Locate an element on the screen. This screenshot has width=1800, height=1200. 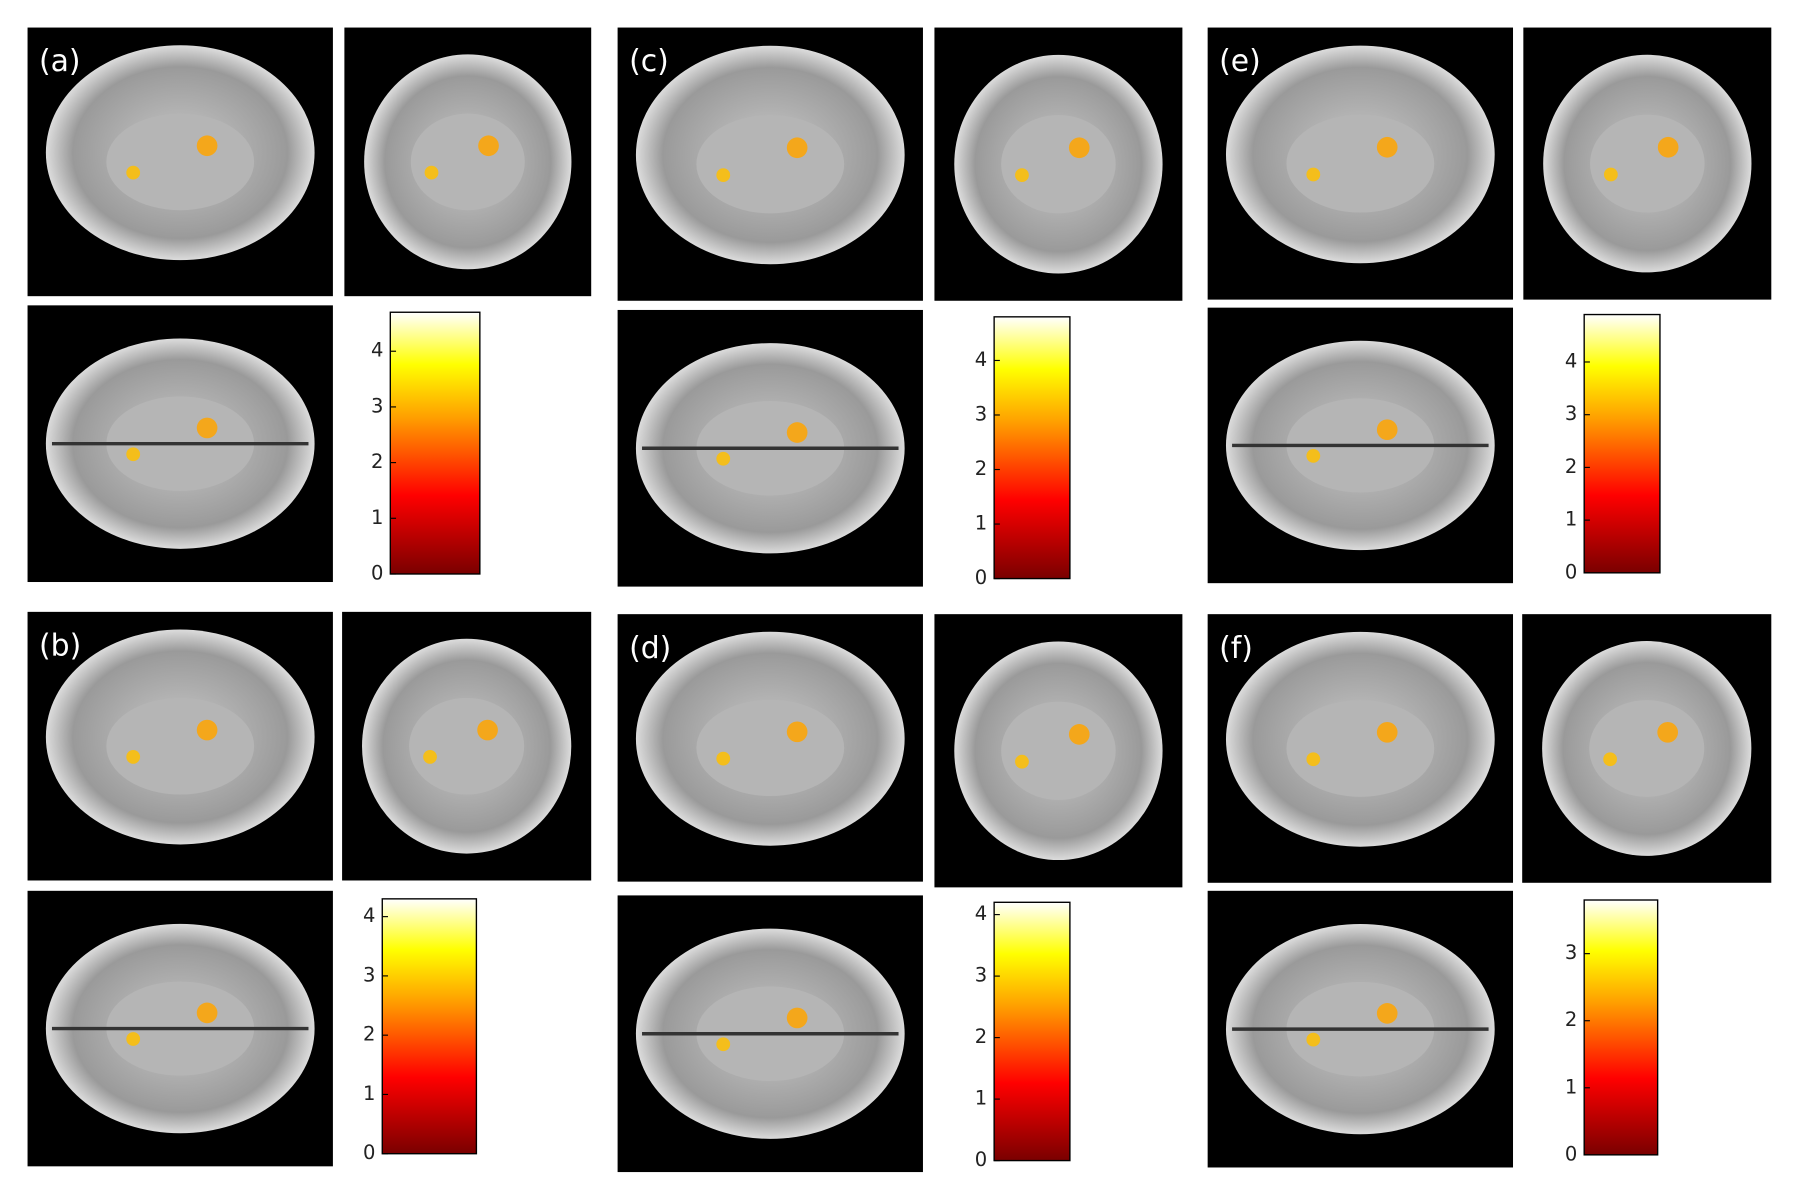
panel-label: (c) is located at coordinates (649, 61).